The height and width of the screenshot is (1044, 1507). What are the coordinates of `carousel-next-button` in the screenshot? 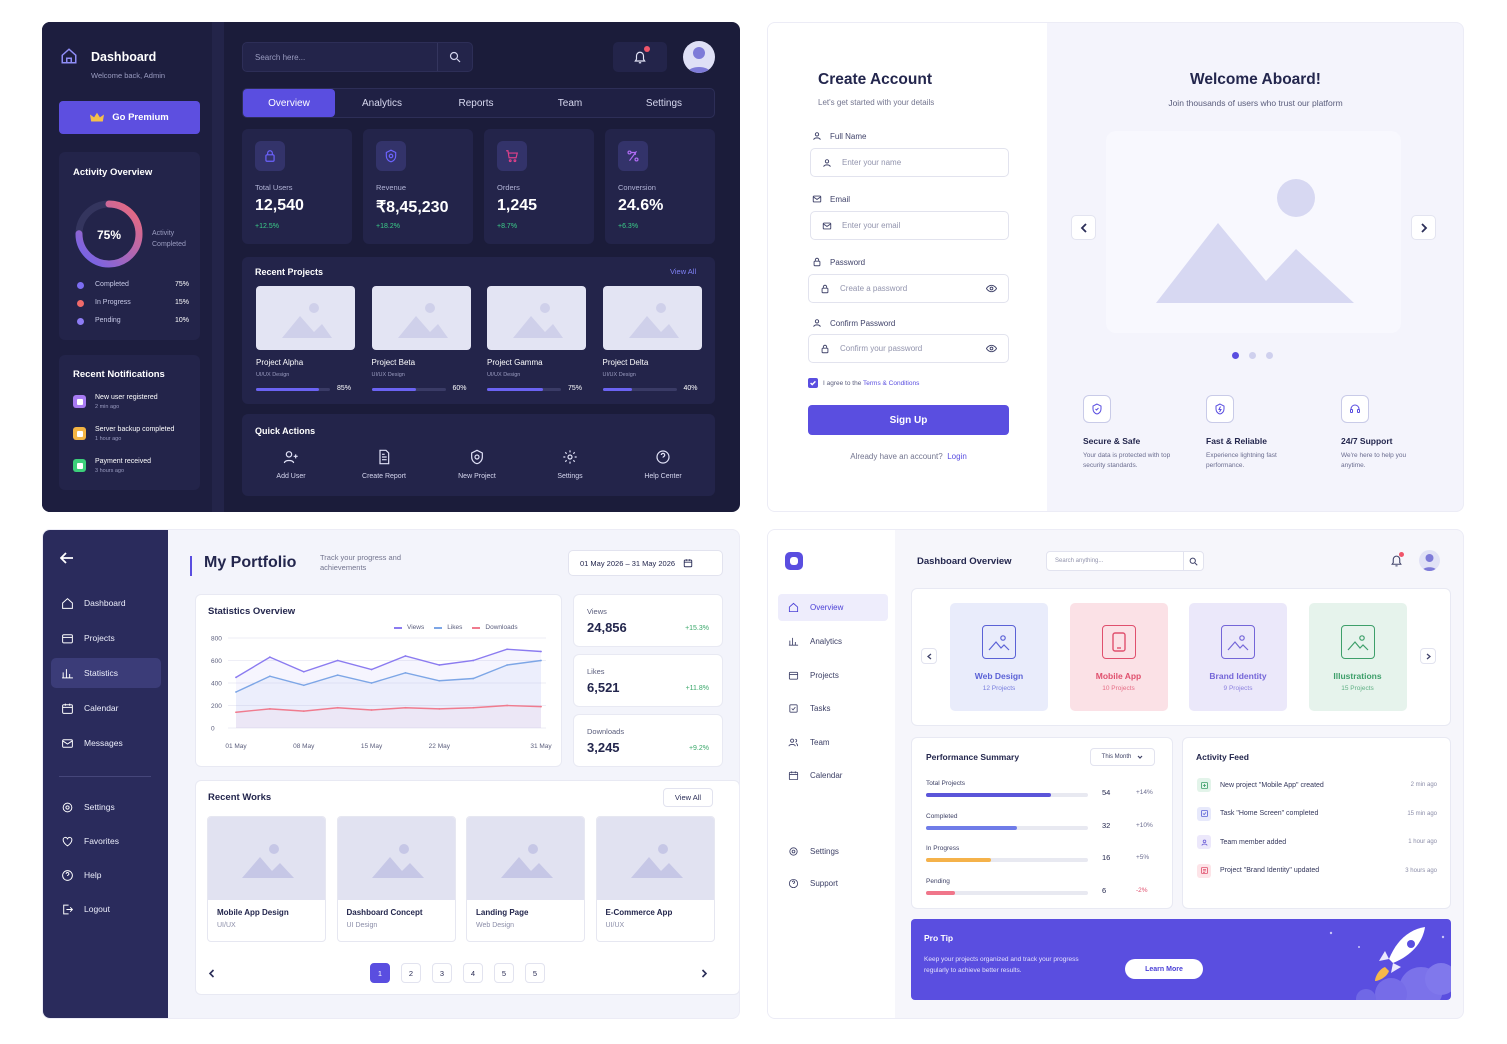 It's located at (1423, 227).